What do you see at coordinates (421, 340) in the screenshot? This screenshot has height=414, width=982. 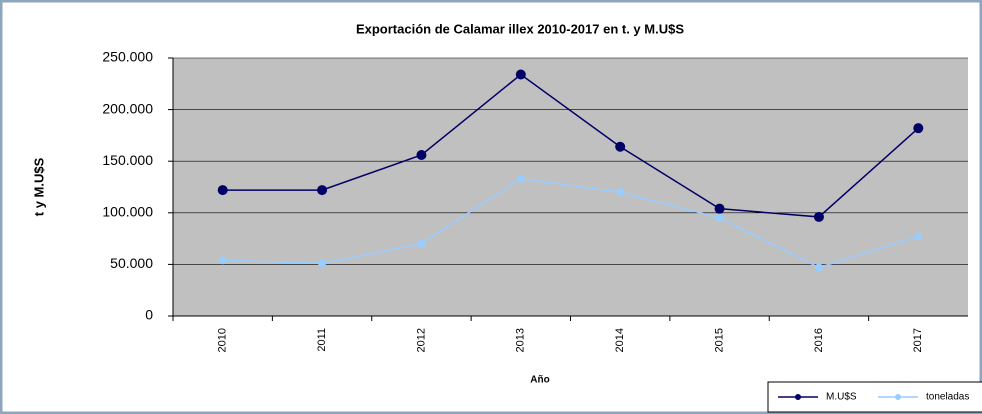 I see `x-tick-label: 2012` at bounding box center [421, 340].